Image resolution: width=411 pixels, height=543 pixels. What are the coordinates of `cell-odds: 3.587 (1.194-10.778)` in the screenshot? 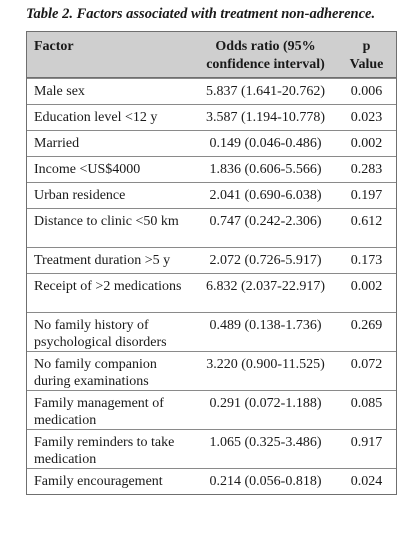 It's located at (265, 117).